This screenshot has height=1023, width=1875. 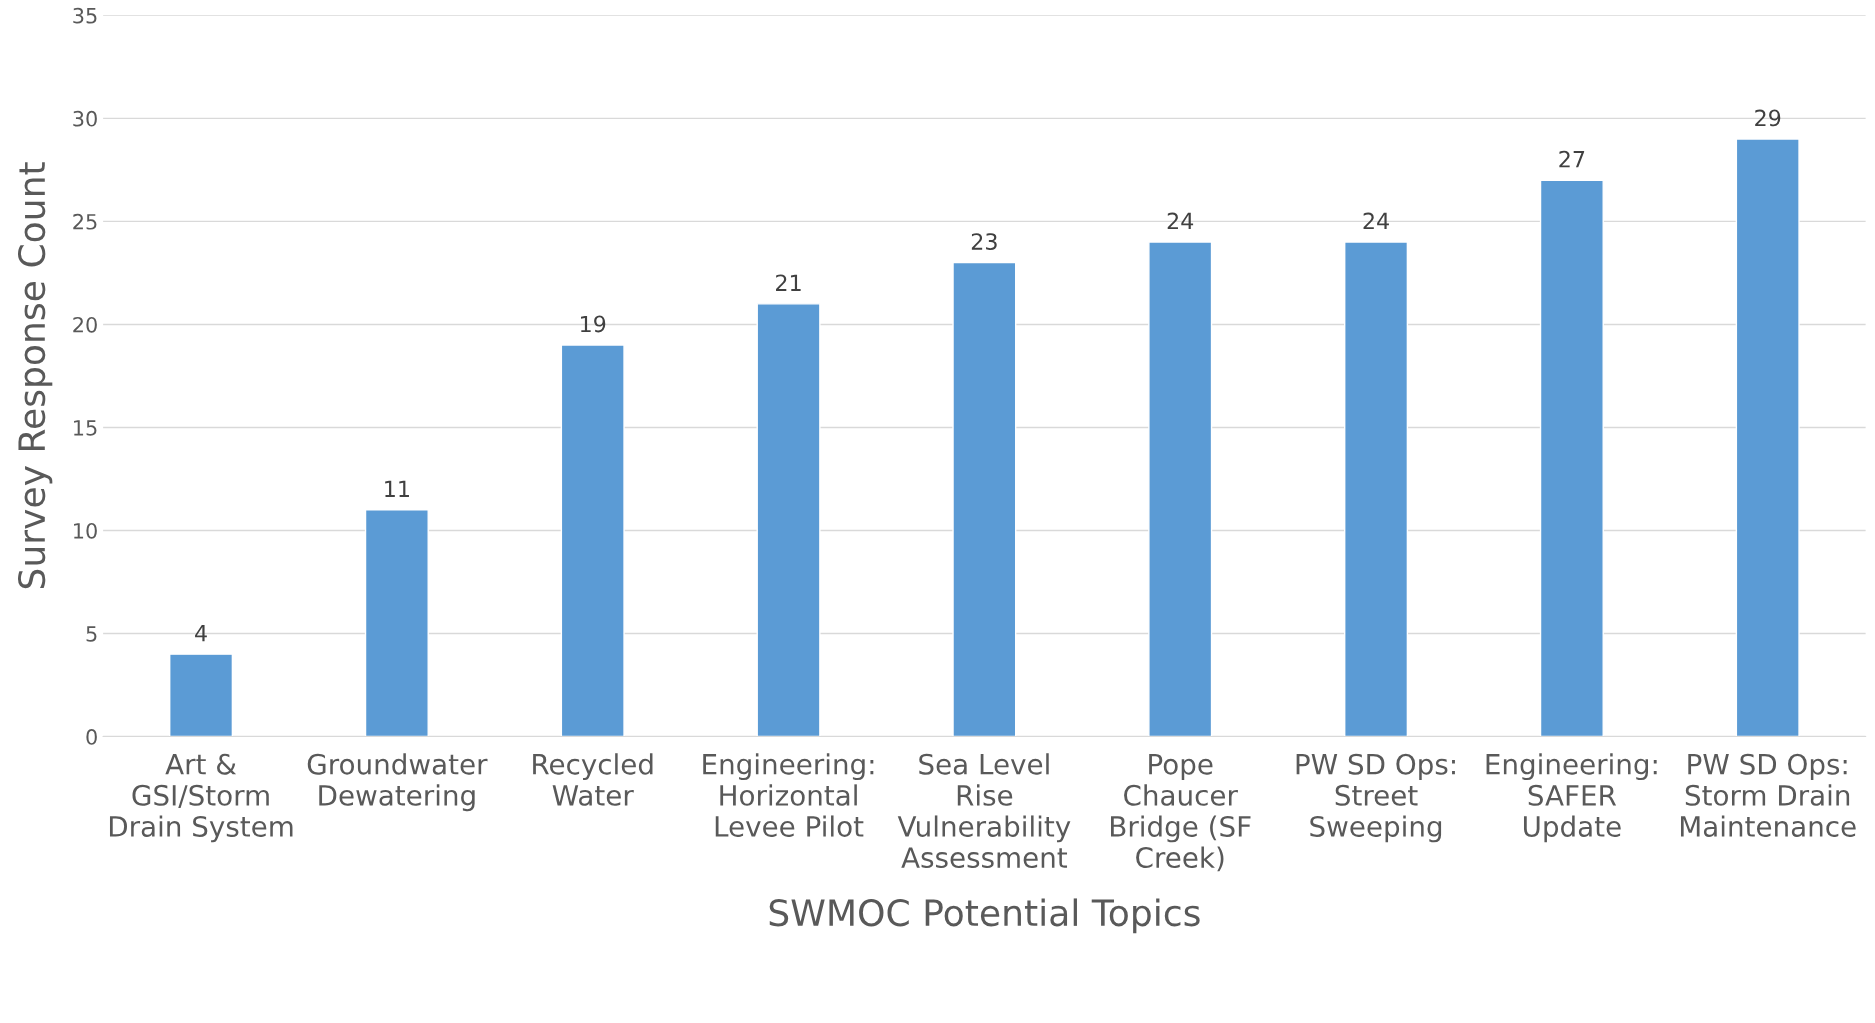 What do you see at coordinates (85, 118) in the screenshot?
I see `y-tick-label: 30` at bounding box center [85, 118].